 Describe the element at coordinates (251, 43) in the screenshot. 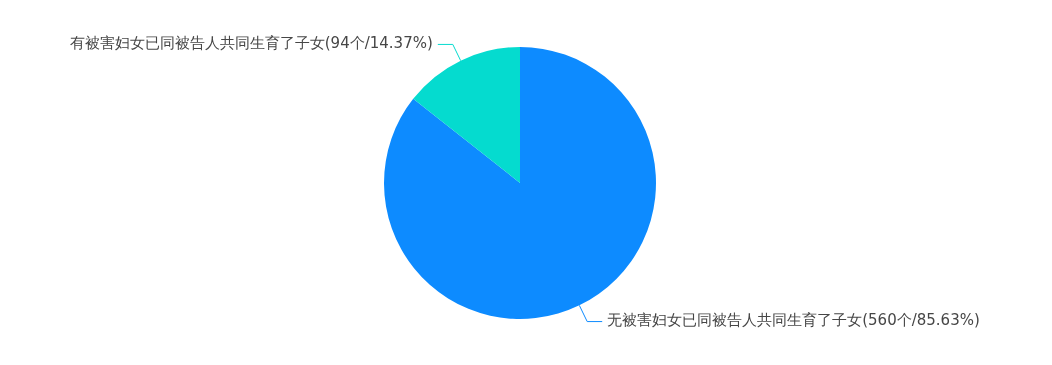

I see `slice-label: 有被害妇女已同被告人共同生育了子女(94个/14.37%)` at that location.